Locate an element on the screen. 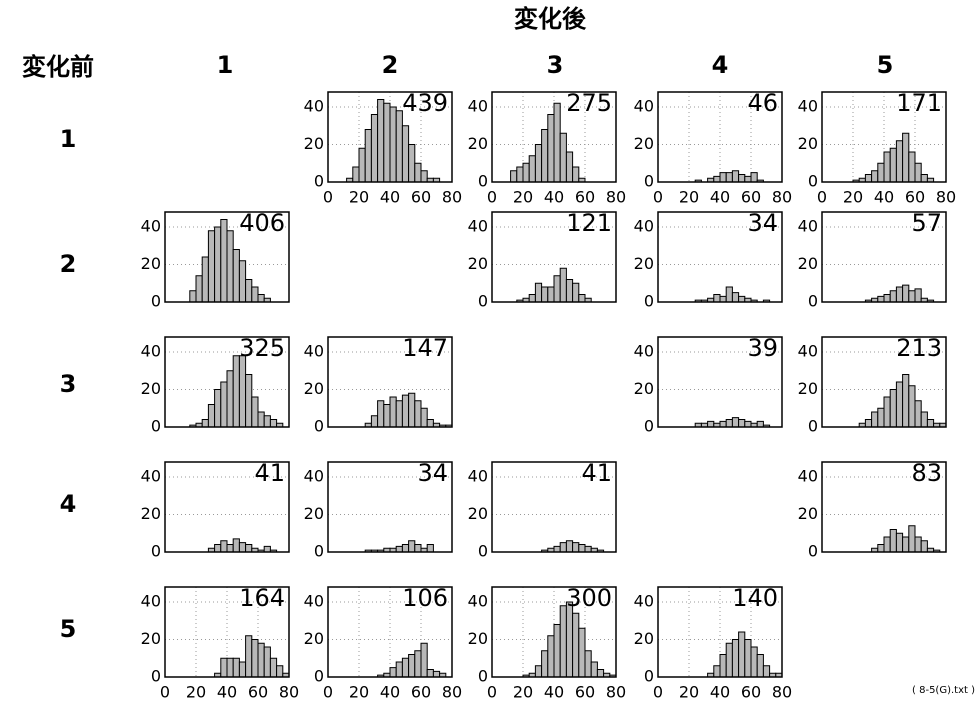  total-label: 121 is located at coordinates (589, 223).